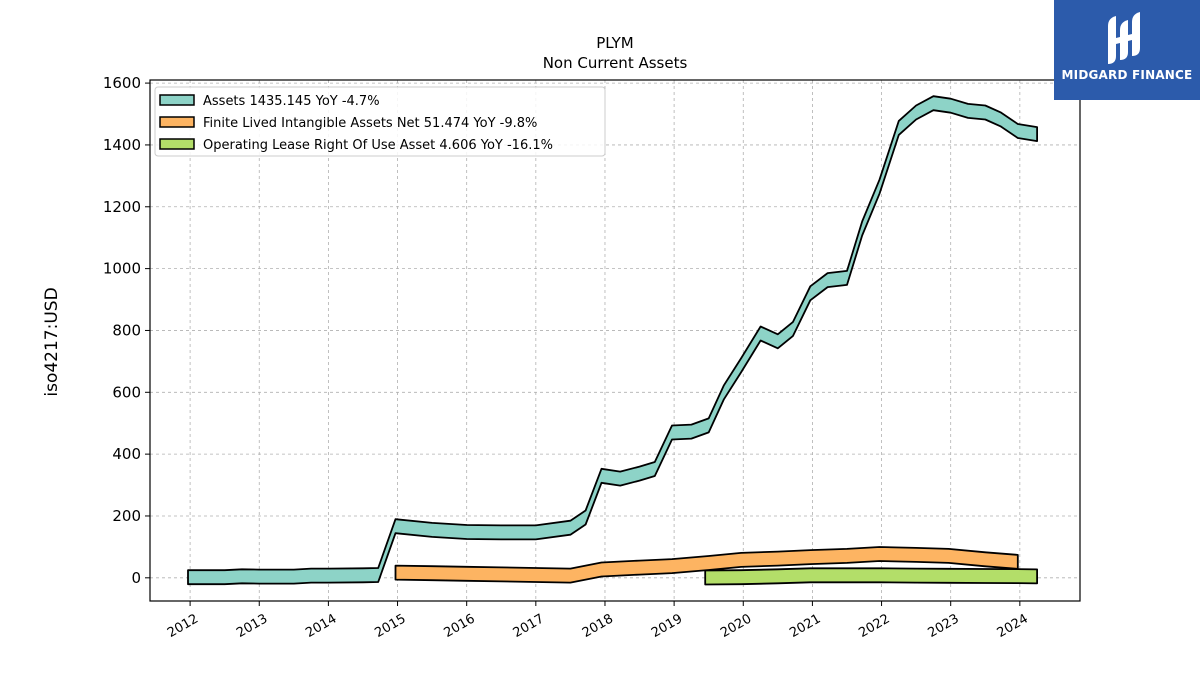  I want to click on y-tick-label: 800, so click(126, 330).